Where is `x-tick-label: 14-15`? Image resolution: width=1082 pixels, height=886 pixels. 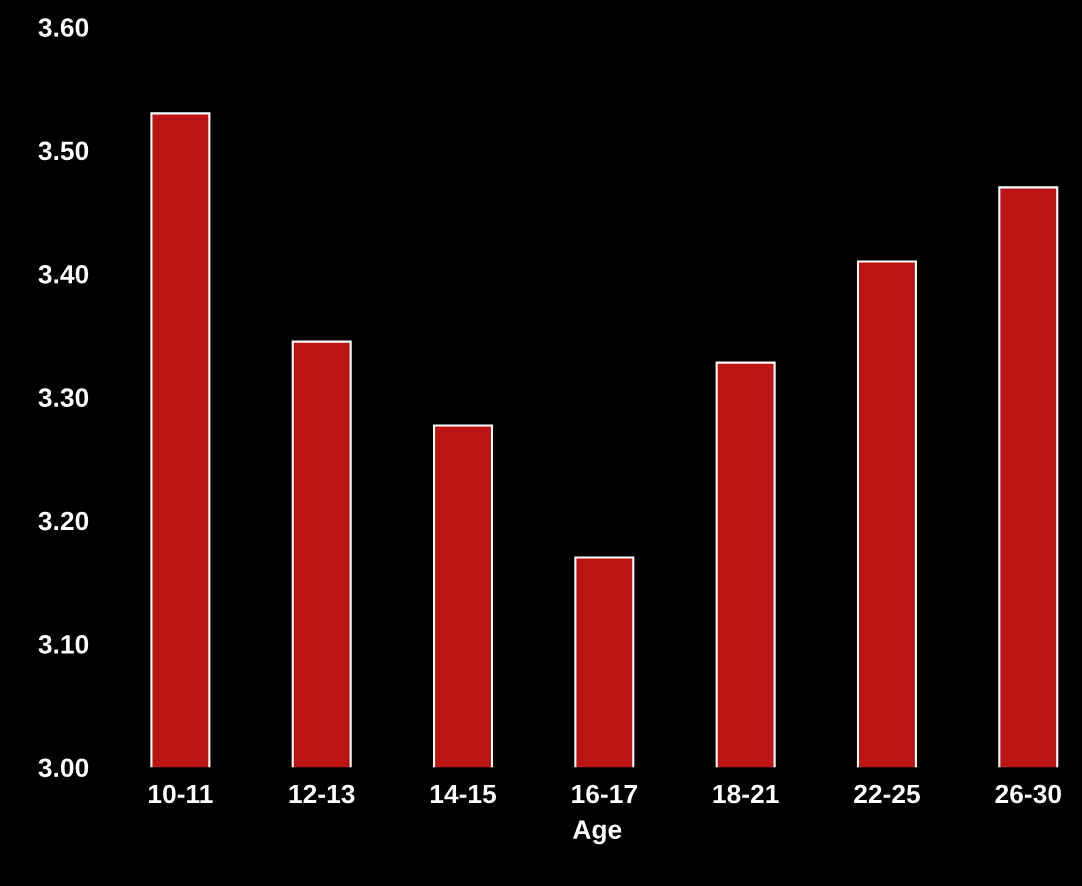
x-tick-label: 14-15 is located at coordinates (463, 794).